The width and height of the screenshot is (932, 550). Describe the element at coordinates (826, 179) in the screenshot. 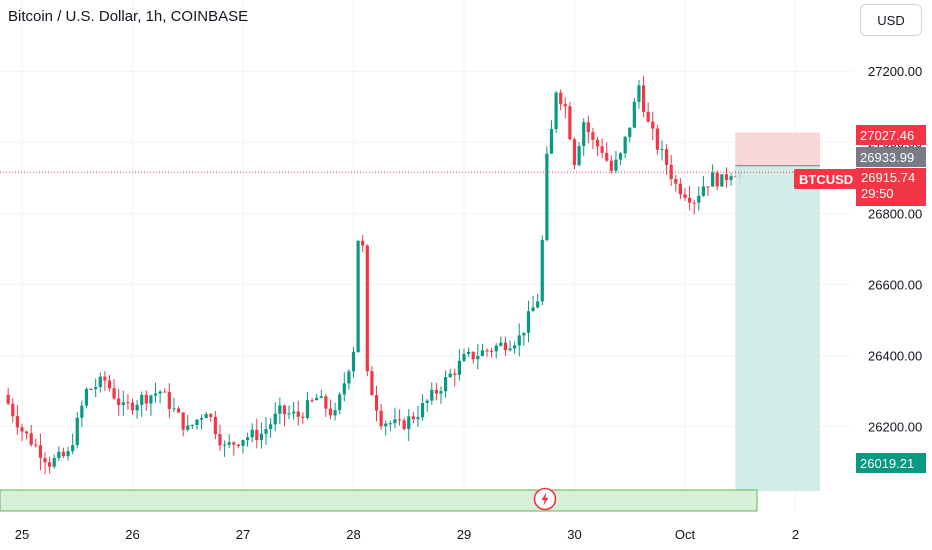

I see `symbol-label: BTCUSD` at that location.